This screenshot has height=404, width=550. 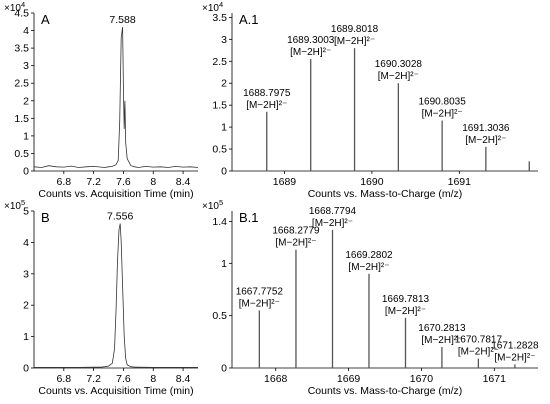 What do you see at coordinates (372, 182) in the screenshot?
I see `x-tick-label: 1690` at bounding box center [372, 182].